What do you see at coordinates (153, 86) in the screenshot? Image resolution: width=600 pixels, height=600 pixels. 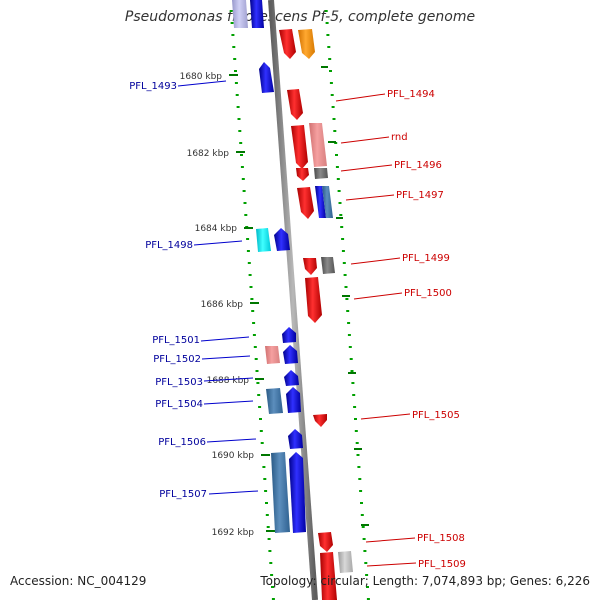 I see `gene-label-pfl-1493: PFL_1493` at bounding box center [153, 86].